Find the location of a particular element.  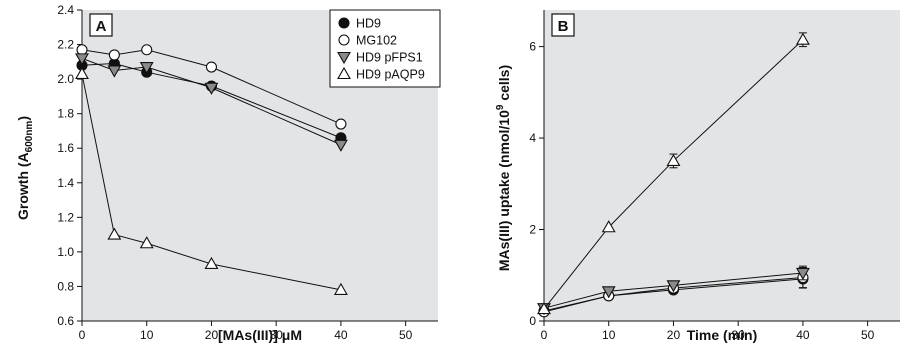

legend: HD9 MG102 HD9 pFPS1 HD9 pAQP9 is located at coordinates (385, 48).